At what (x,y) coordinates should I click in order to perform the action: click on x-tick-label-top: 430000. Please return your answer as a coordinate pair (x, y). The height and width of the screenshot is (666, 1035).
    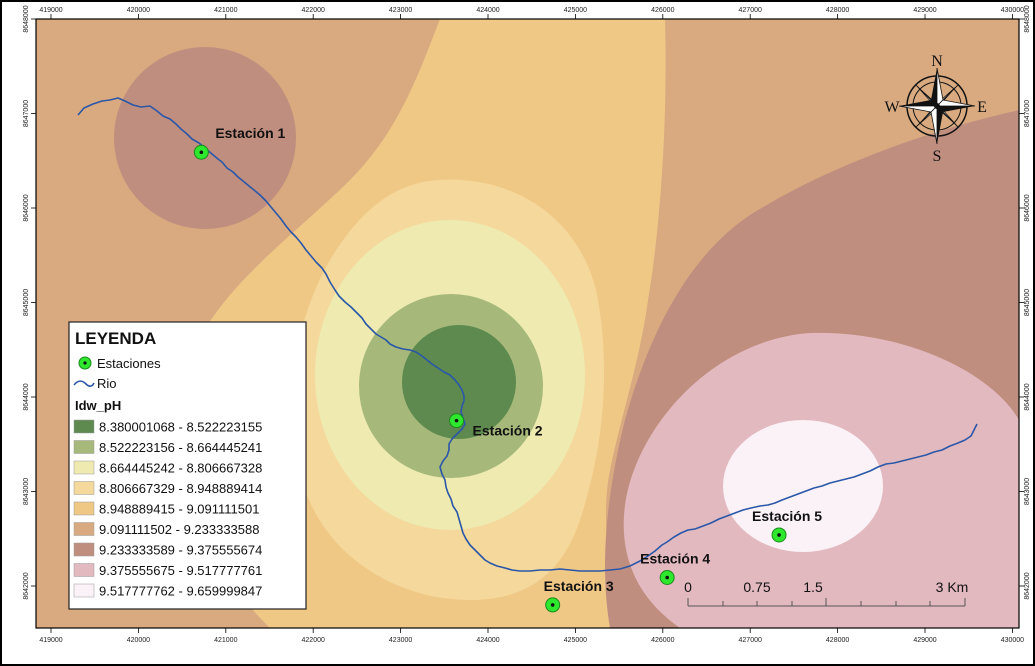
    Looking at the image, I should click on (1012, 10).